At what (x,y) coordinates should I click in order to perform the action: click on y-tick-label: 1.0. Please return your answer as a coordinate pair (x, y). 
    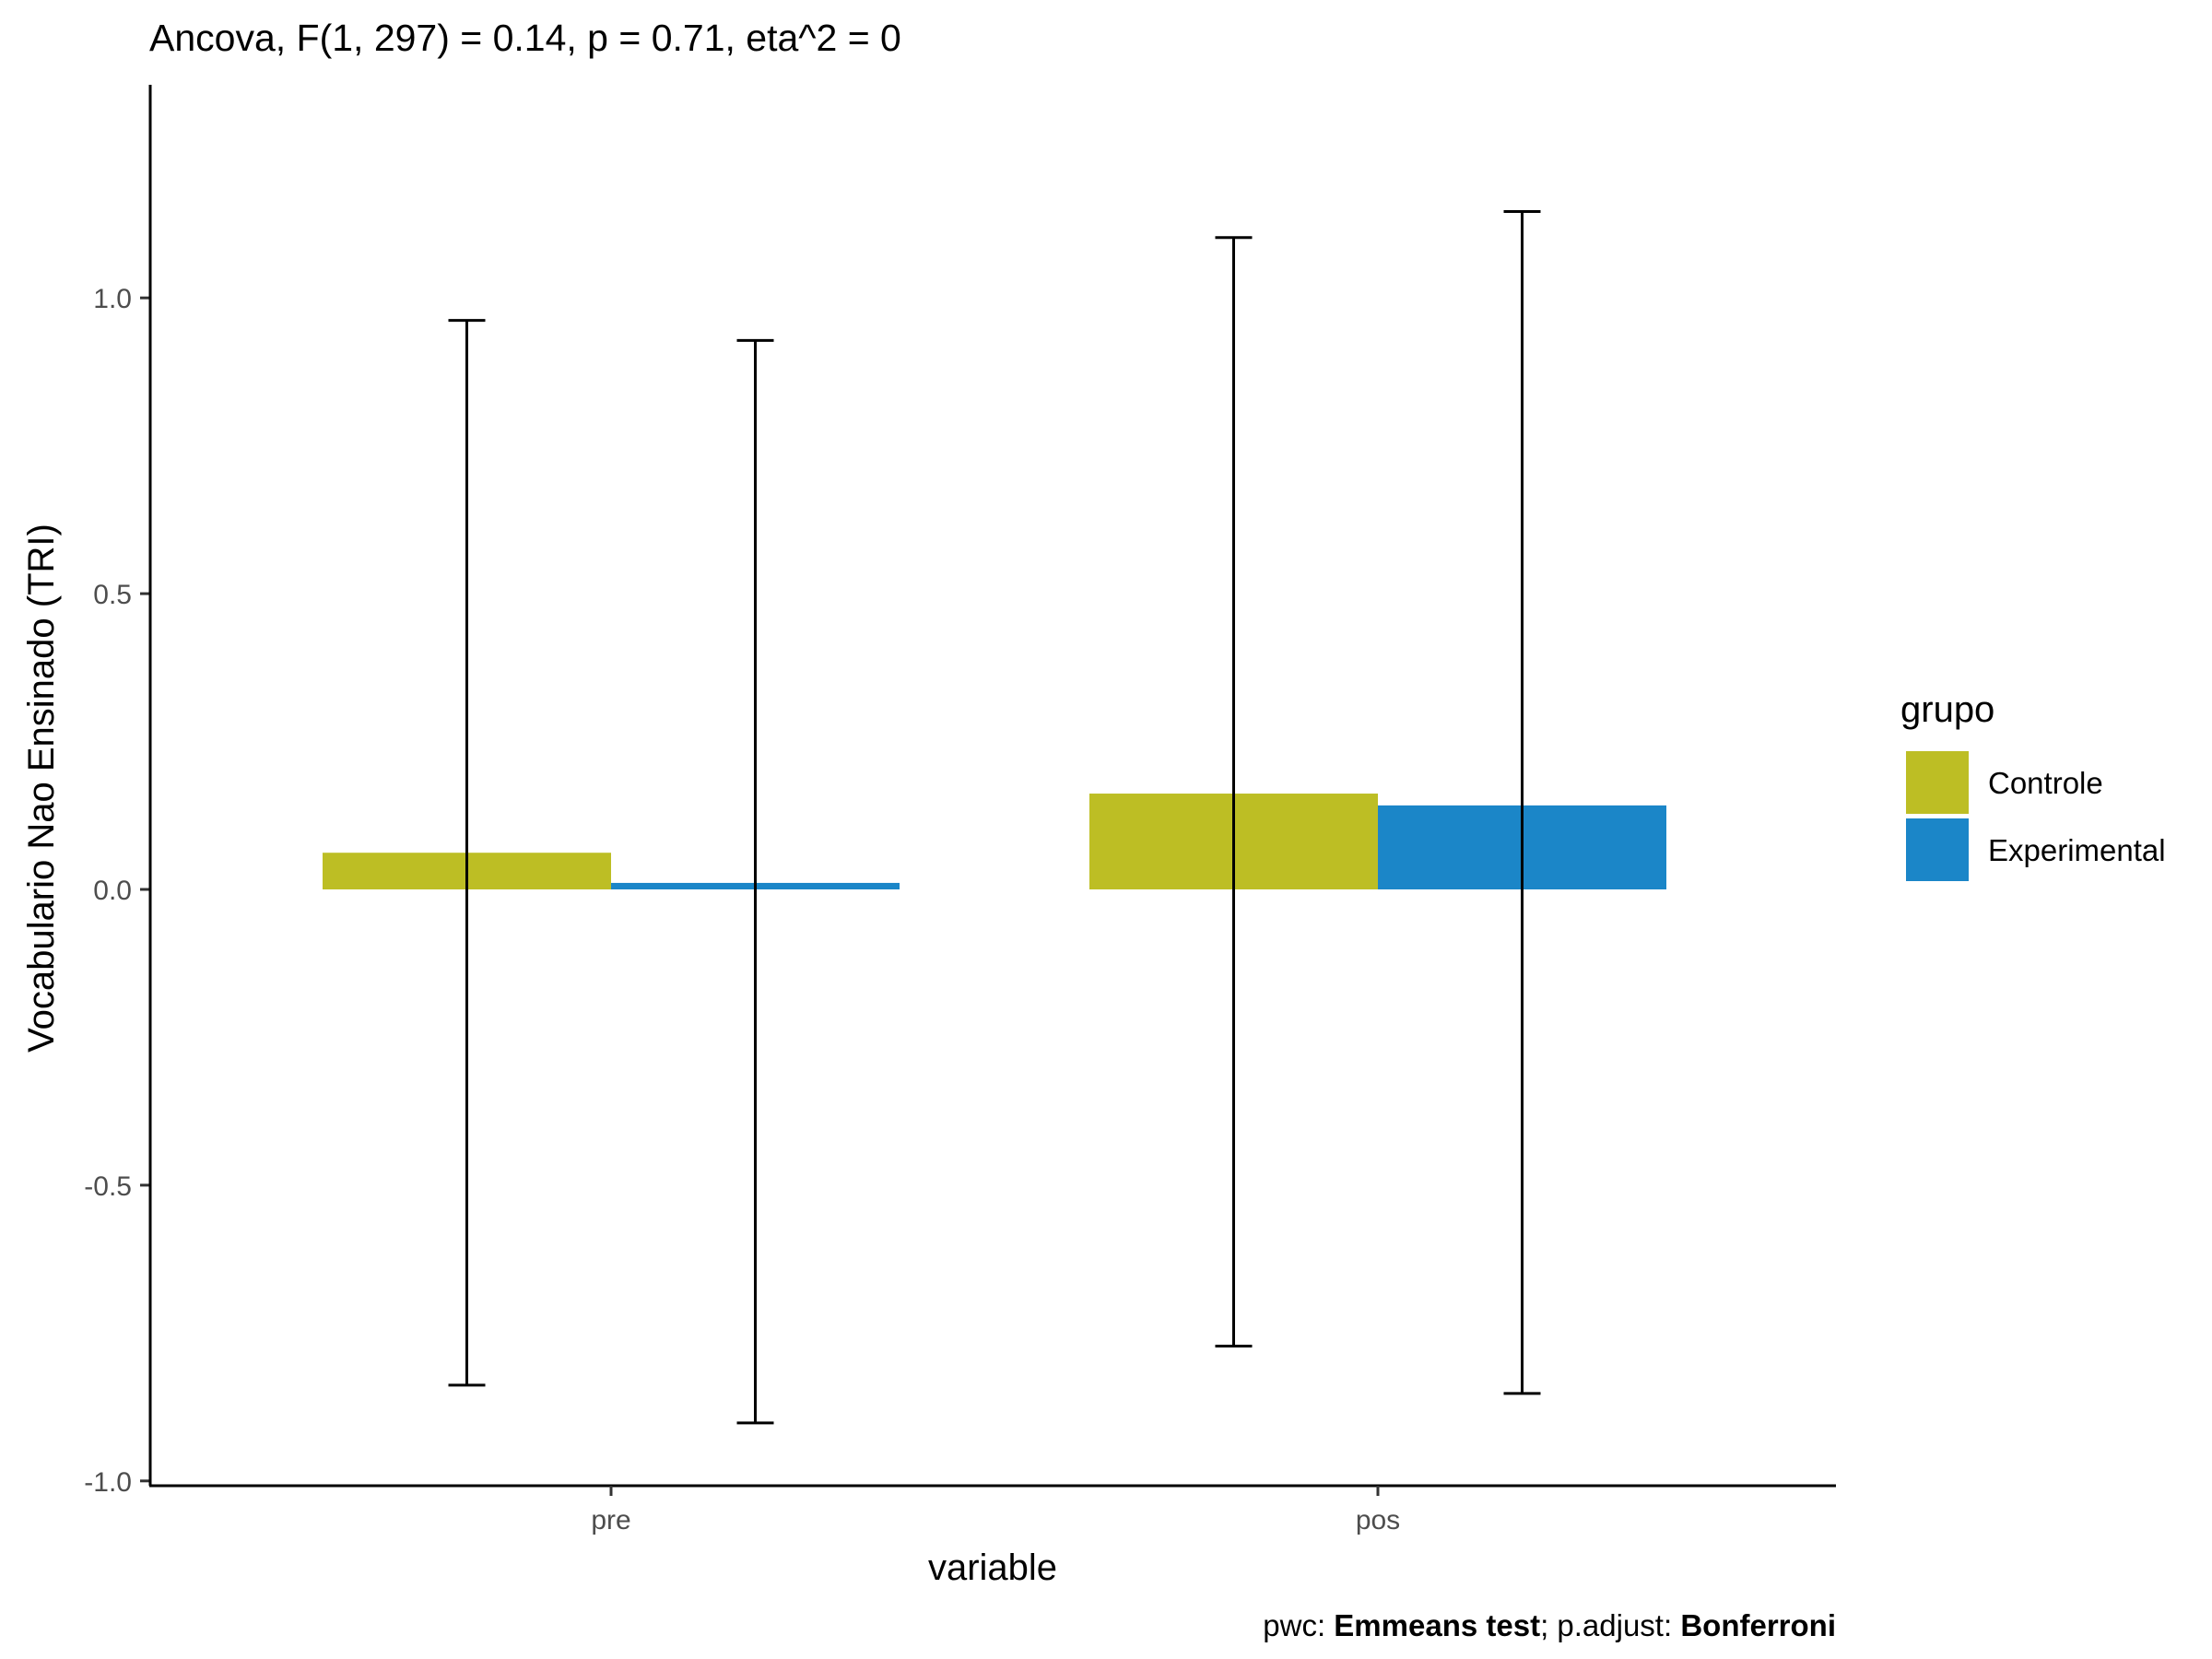
    Looking at the image, I should click on (112, 299).